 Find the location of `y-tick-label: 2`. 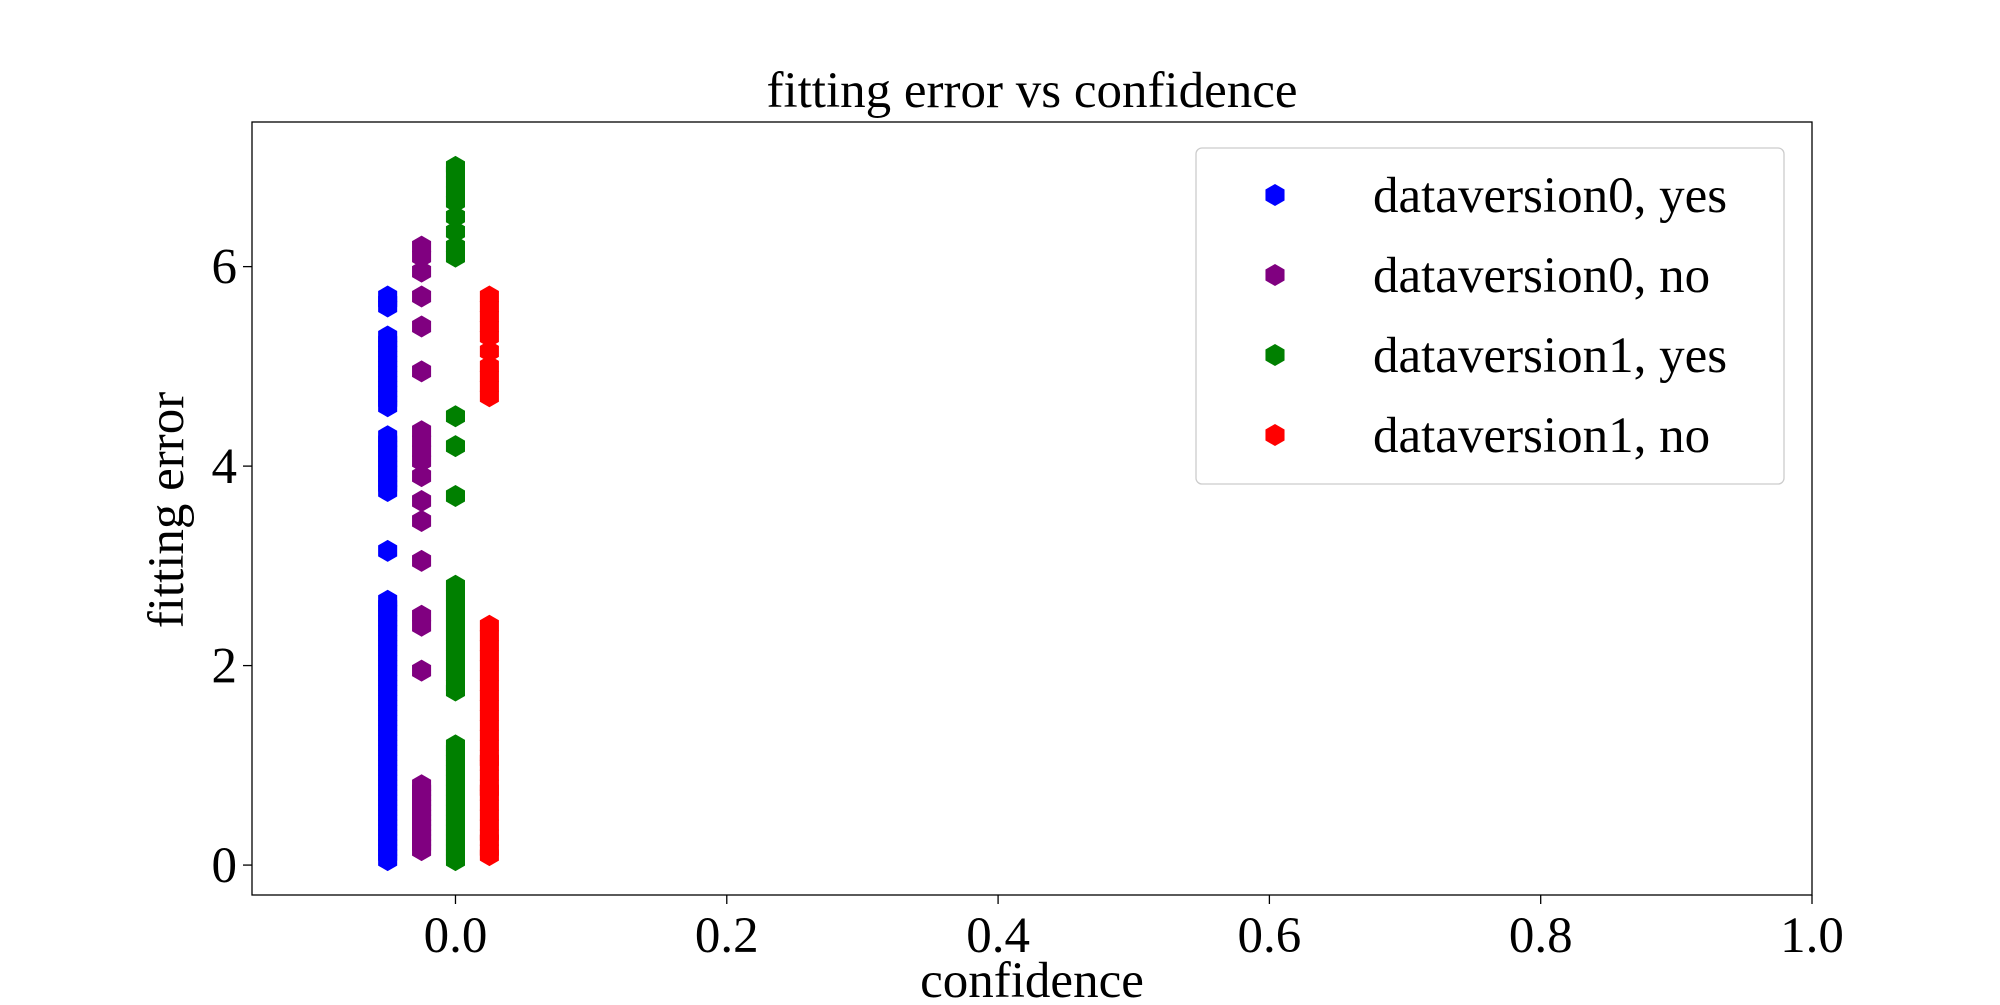

y-tick-label: 2 is located at coordinates (225, 667).